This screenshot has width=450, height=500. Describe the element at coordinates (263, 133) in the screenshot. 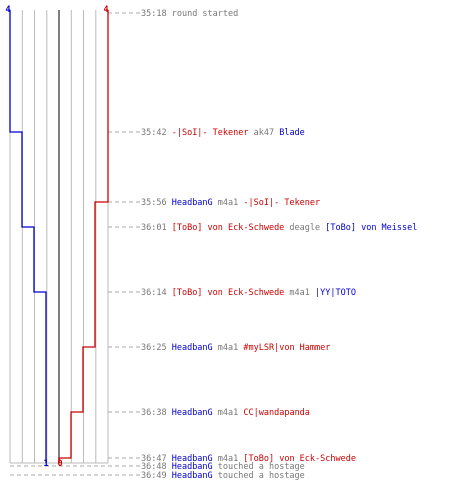

I see `event-part: ak47` at that location.